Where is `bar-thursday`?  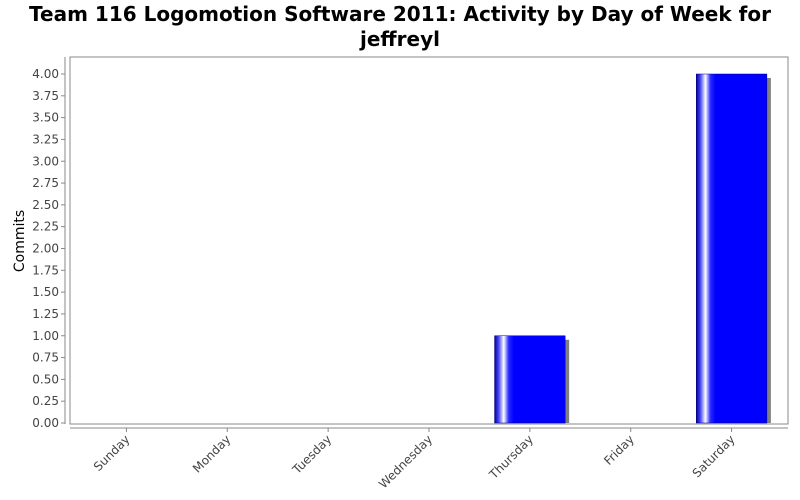 bar-thursday is located at coordinates (530, 379).